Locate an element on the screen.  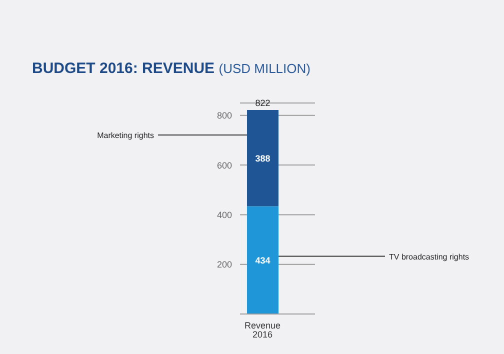
data-label: 388 is located at coordinates (262, 158).